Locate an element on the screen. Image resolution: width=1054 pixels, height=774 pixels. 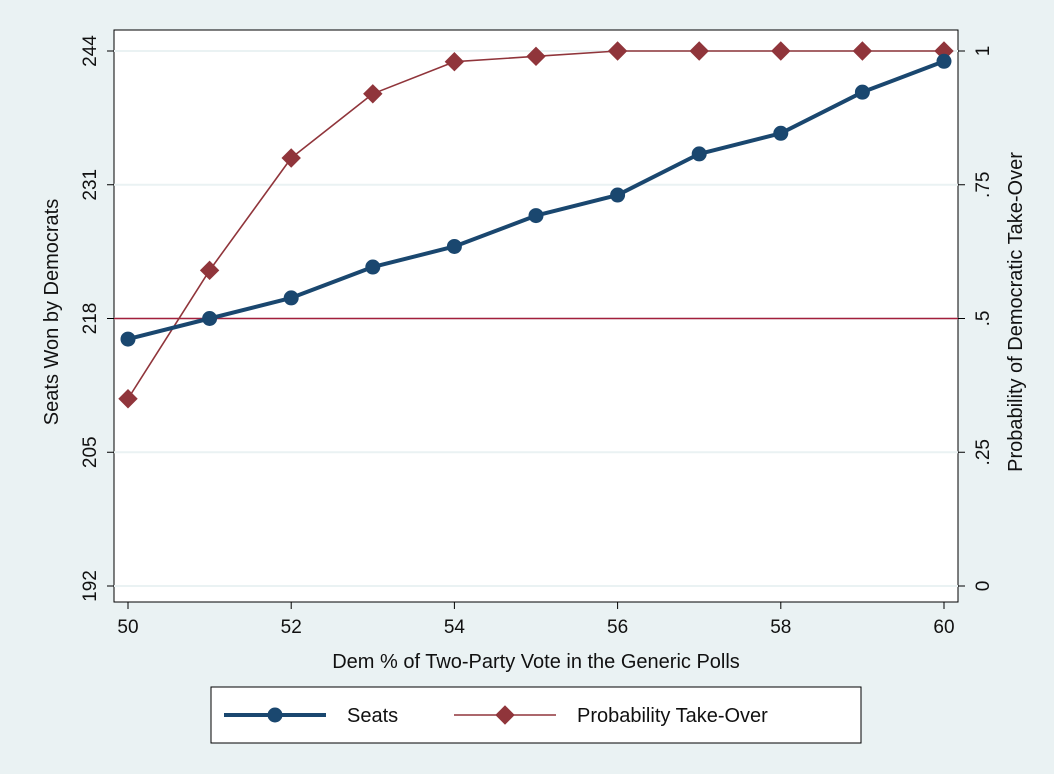
y-axis-right-title: Probability of Democratic Take-Over is located at coordinates (1016, 312).